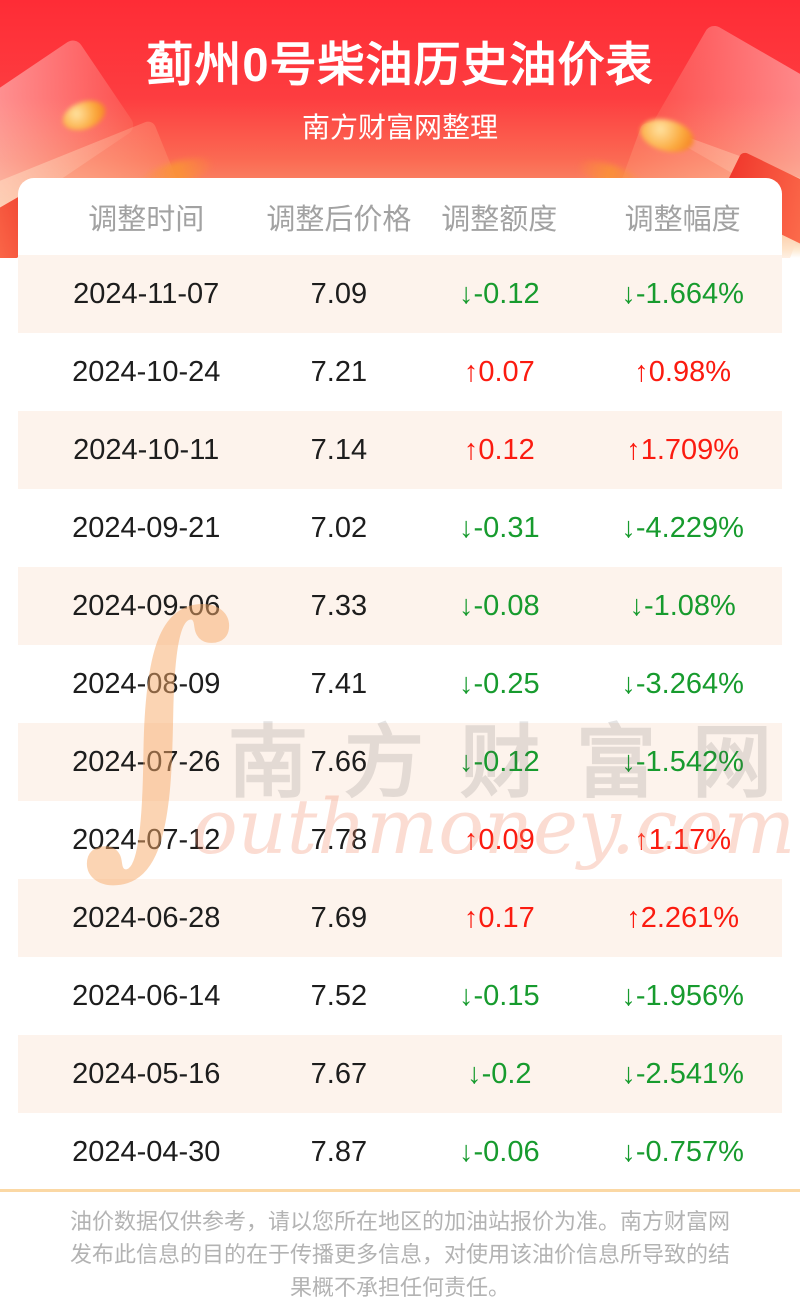  What do you see at coordinates (146, 293) in the screenshot?
I see `cell-adjust-date: 2024-11-07` at bounding box center [146, 293].